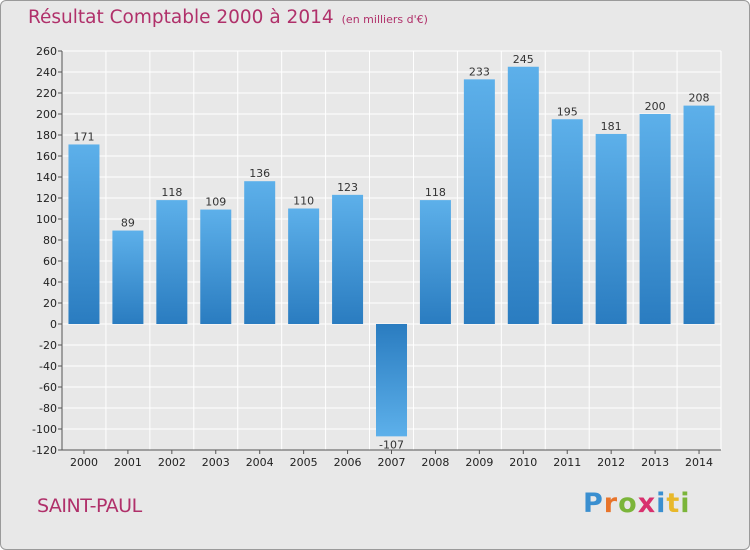 The width and height of the screenshot is (750, 550). Describe the element at coordinates (50, 240) in the screenshot. I see `y-tick-label: 80` at that location.